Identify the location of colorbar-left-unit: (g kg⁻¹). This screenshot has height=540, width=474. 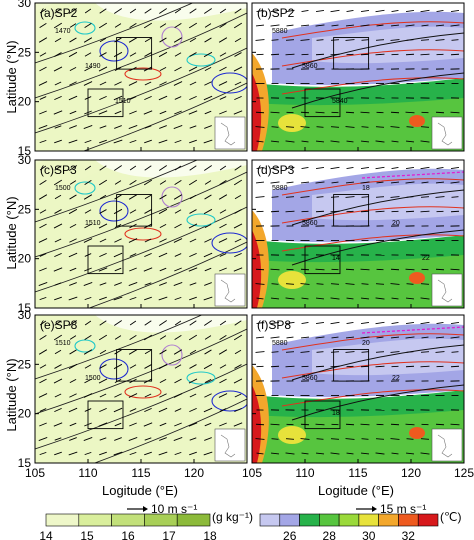
(232, 517).